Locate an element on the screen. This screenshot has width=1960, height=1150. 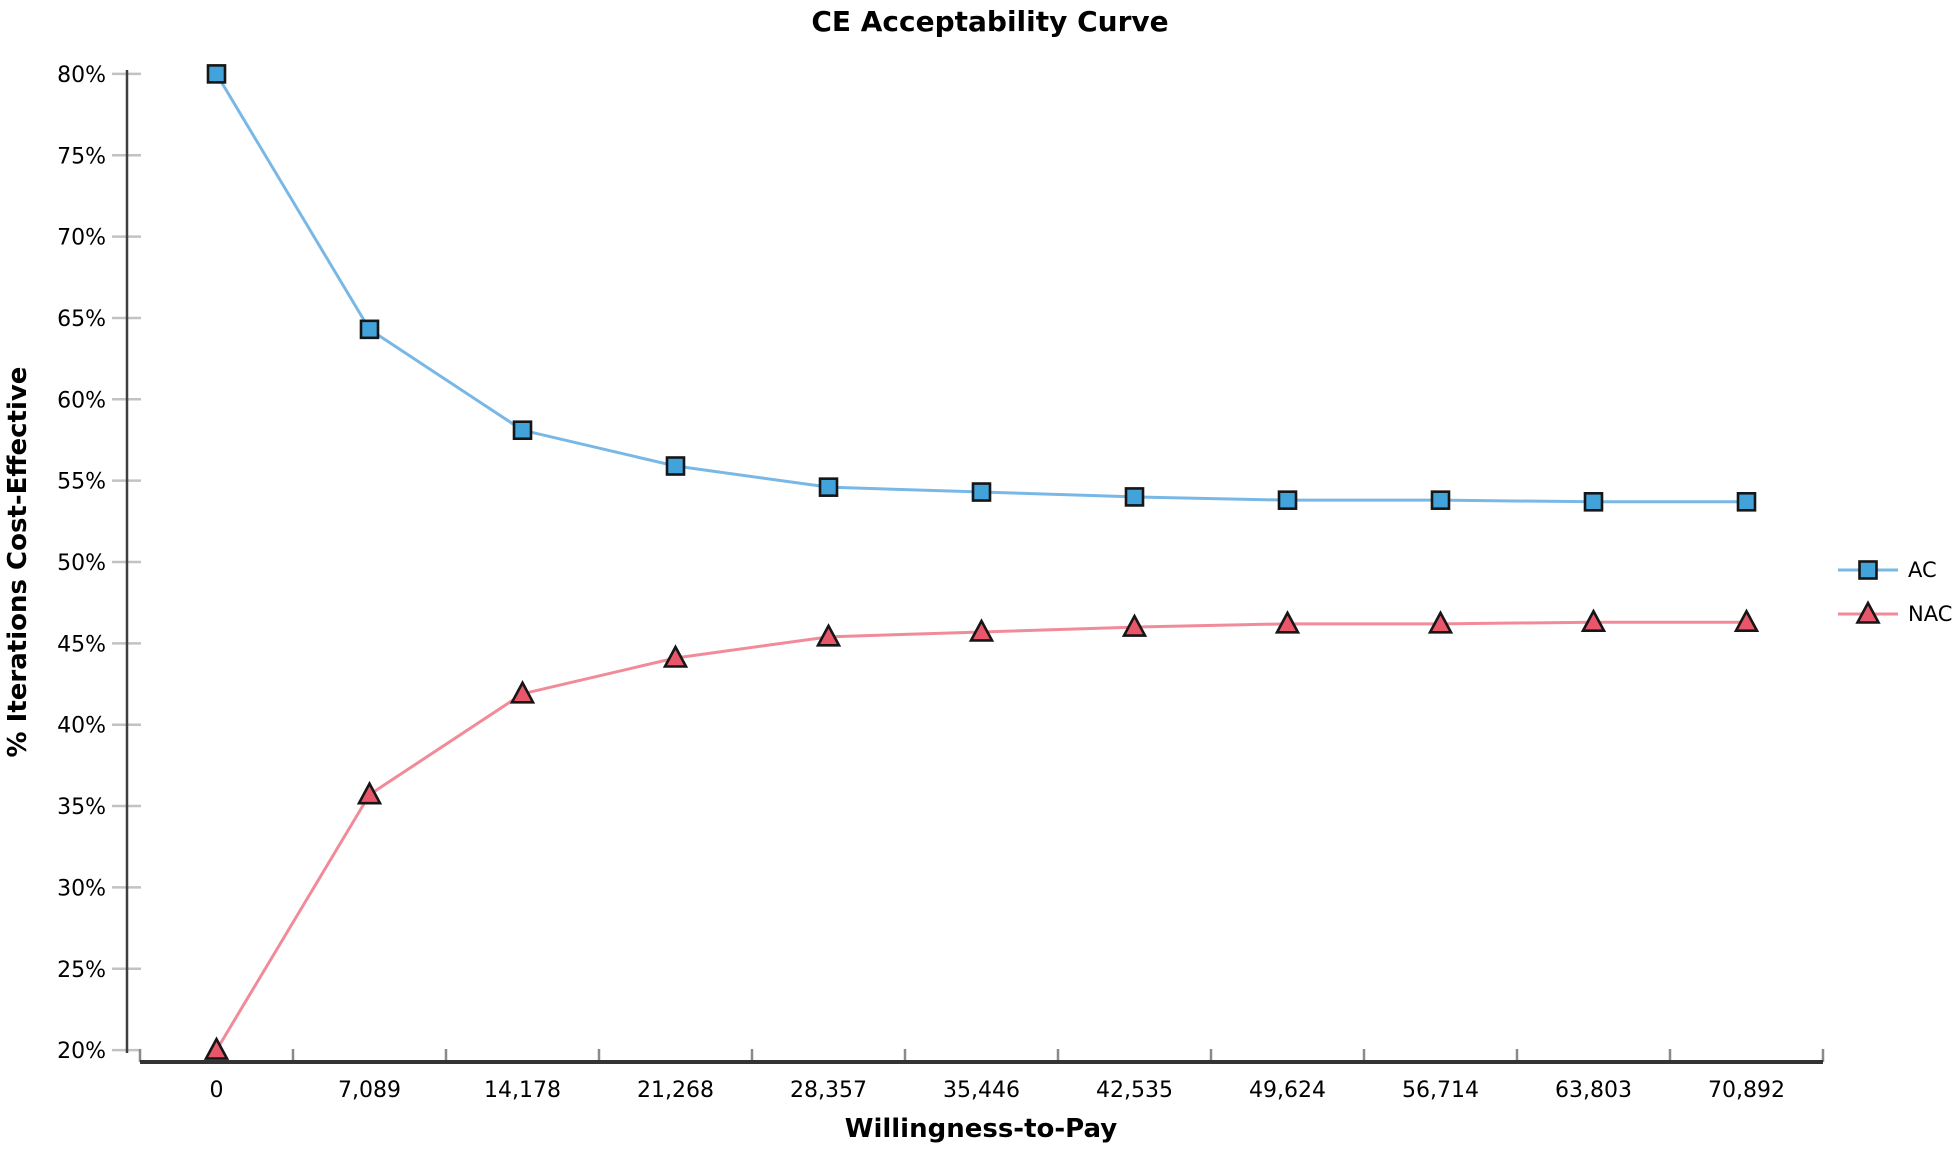
legend-item-ac: AC is located at coordinates (1887, 570).